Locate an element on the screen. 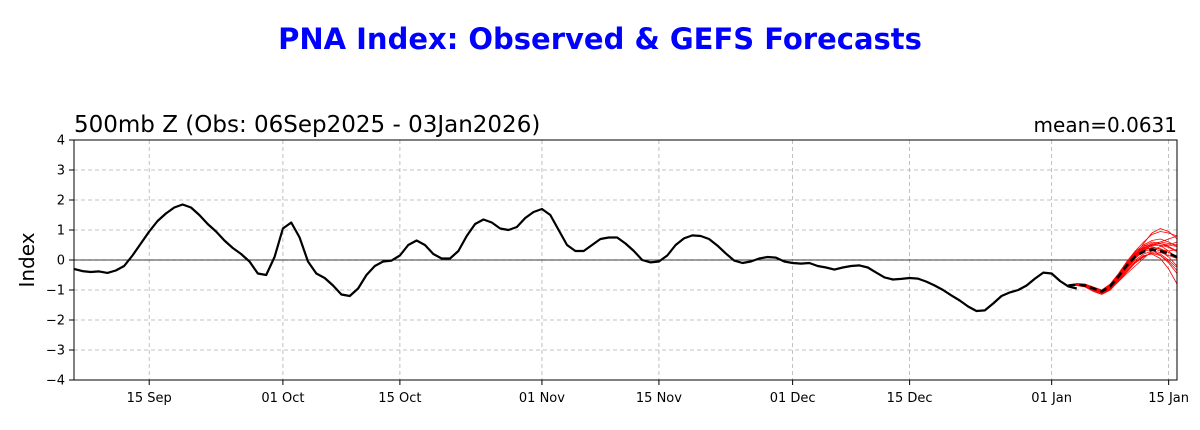 Image resolution: width=1200 pixels, height=430 pixels. y-tick-label: 2 is located at coordinates (61, 201).